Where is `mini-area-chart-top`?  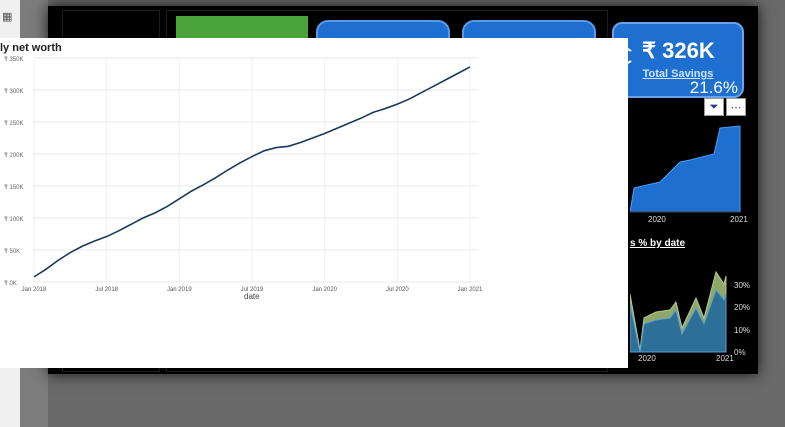 mini-area-chart-top is located at coordinates (689, 171).